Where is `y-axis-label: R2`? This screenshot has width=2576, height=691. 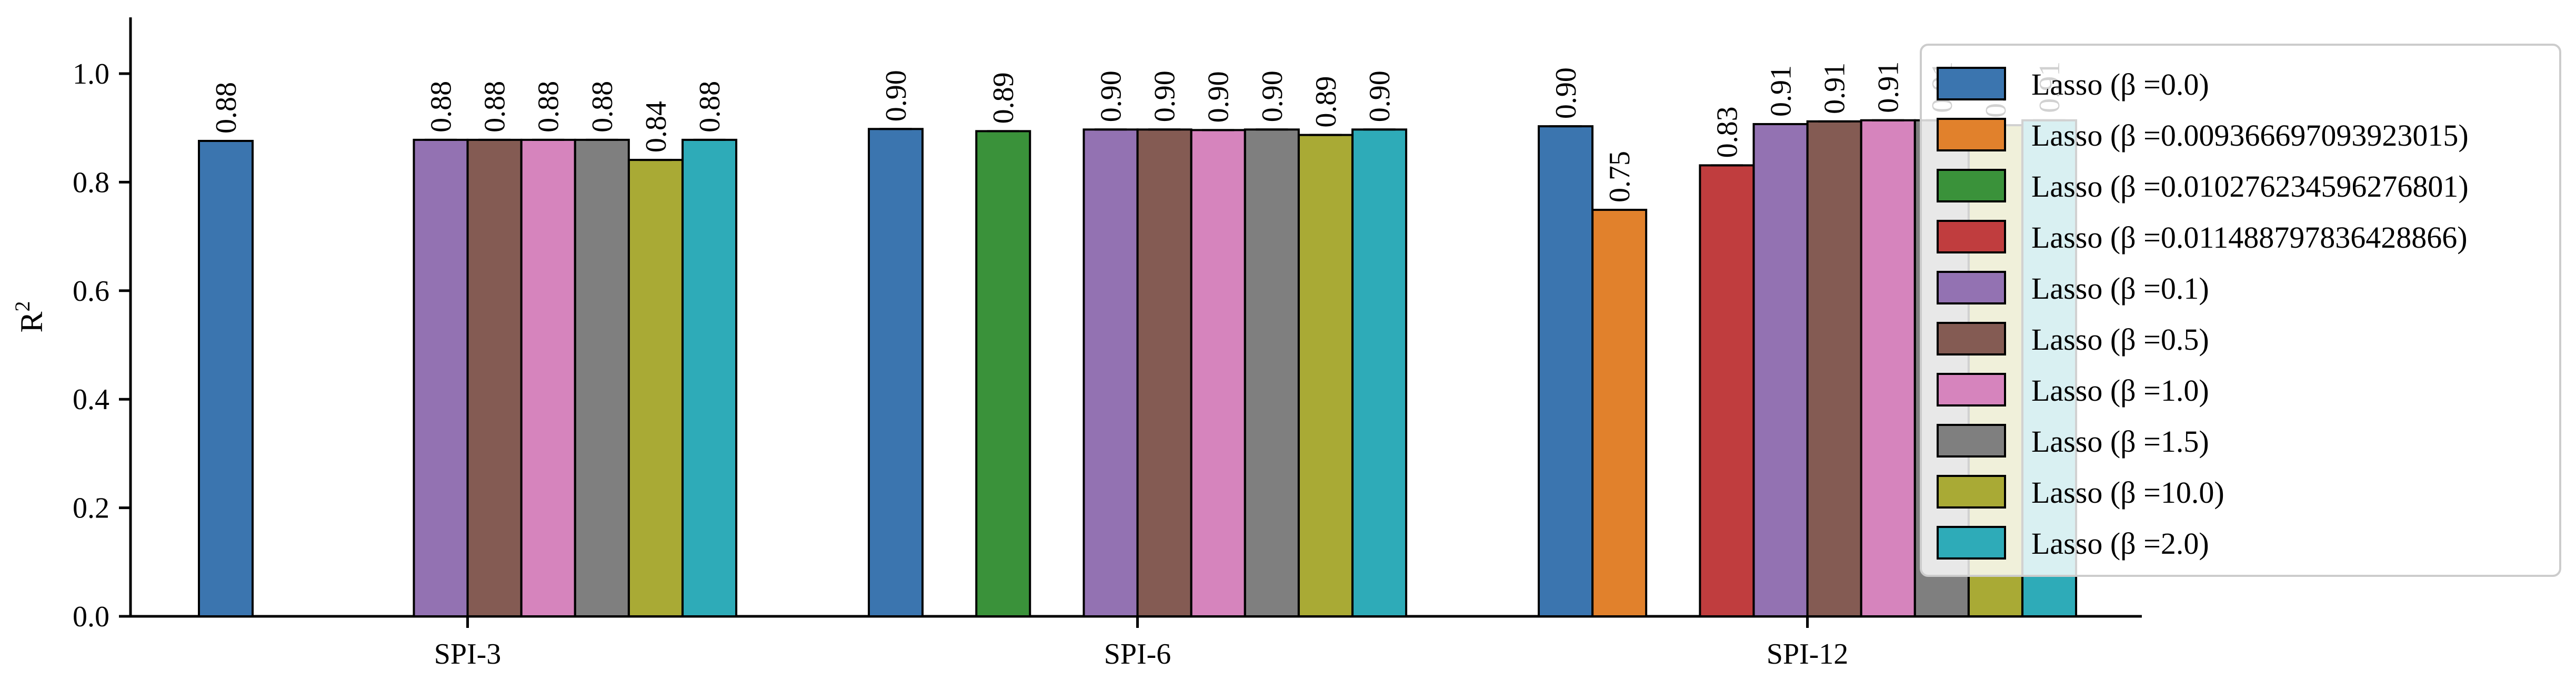
y-axis-label: R2 is located at coordinates (30, 317).